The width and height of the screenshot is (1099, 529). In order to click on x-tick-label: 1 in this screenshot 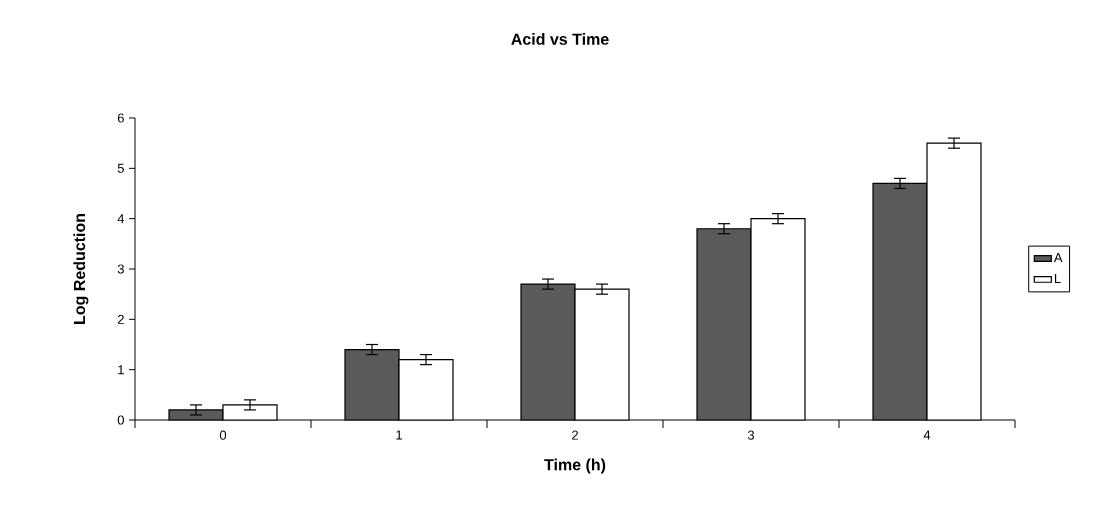, I will do `click(399, 435)`.